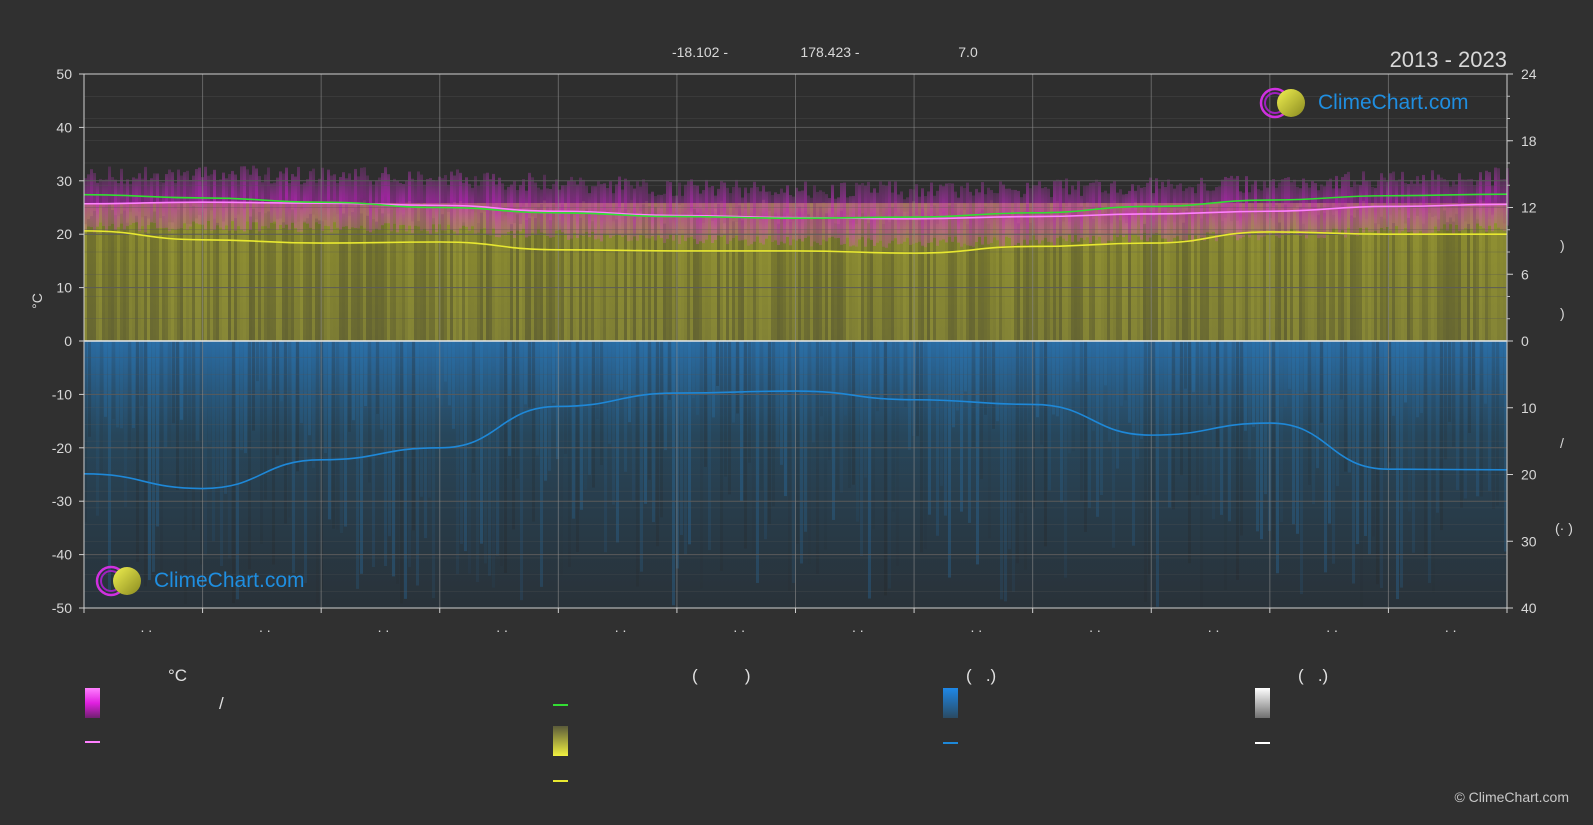 This screenshot has width=1593, height=825. What do you see at coordinates (62, 448) in the screenshot?
I see `y-tick-left: -20` at bounding box center [62, 448].